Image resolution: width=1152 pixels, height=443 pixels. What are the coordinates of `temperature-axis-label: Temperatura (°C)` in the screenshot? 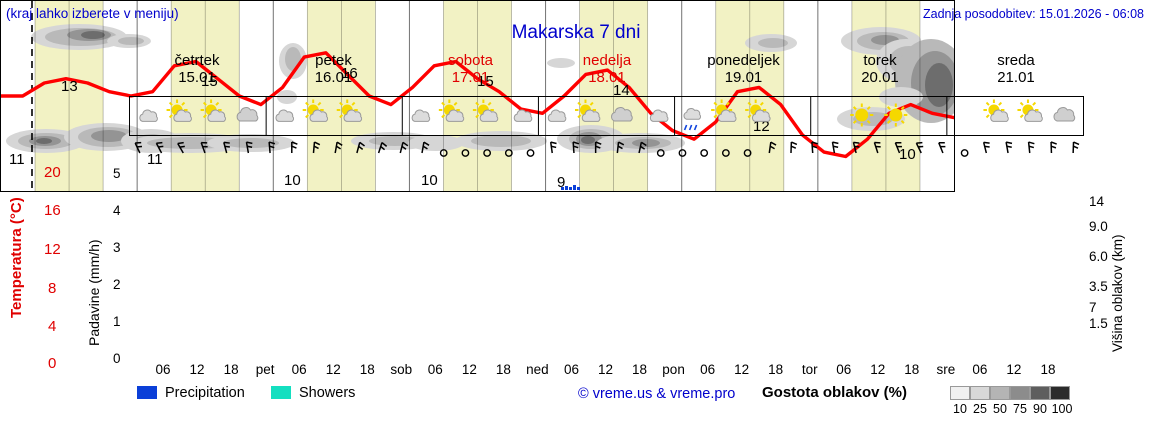 It's located at (16, 258).